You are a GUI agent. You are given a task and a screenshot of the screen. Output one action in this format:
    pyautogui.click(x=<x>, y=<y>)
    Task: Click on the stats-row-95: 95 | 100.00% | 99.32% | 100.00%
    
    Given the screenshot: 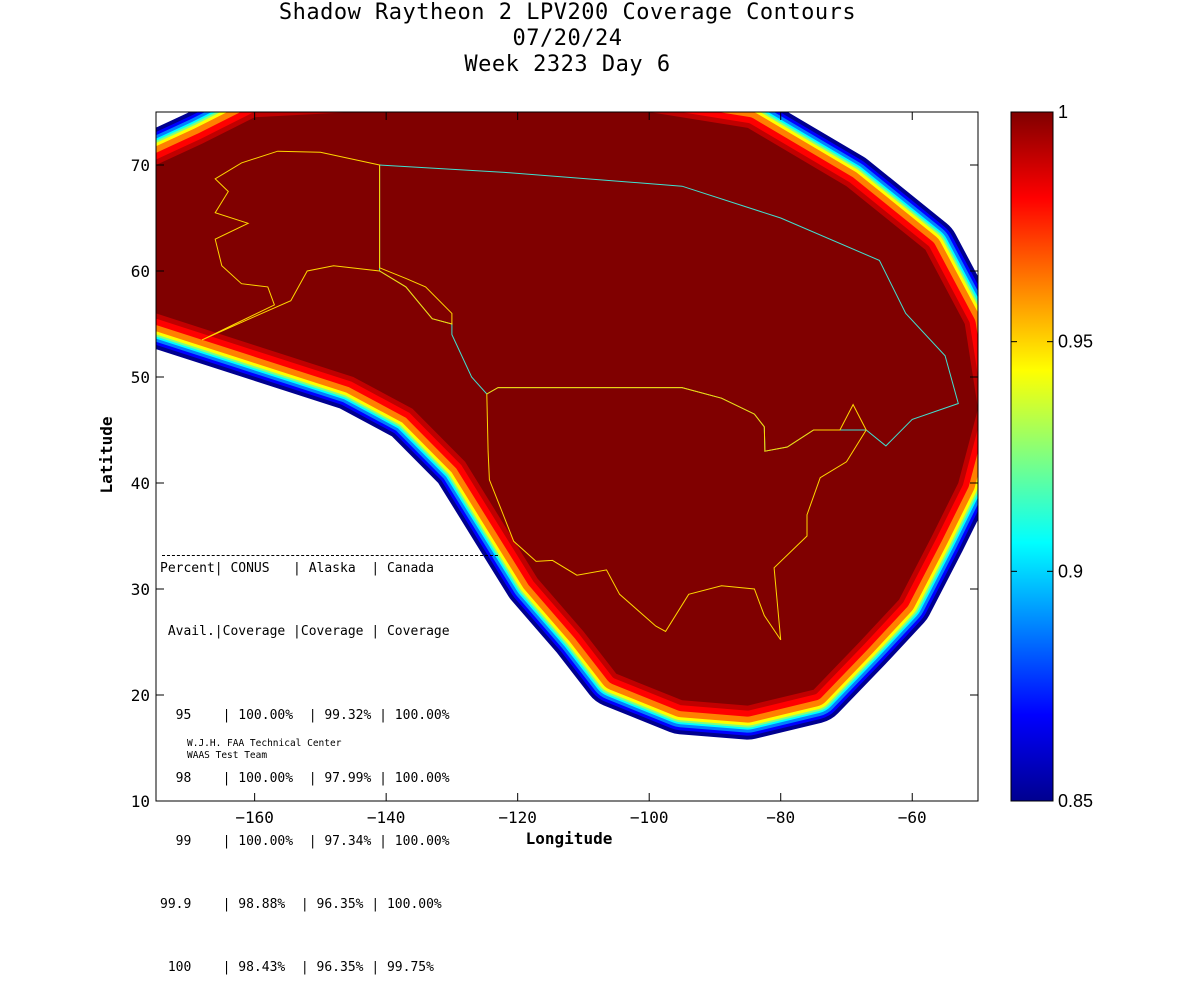 What is the action you would take?
    pyautogui.click(x=305, y=715)
    